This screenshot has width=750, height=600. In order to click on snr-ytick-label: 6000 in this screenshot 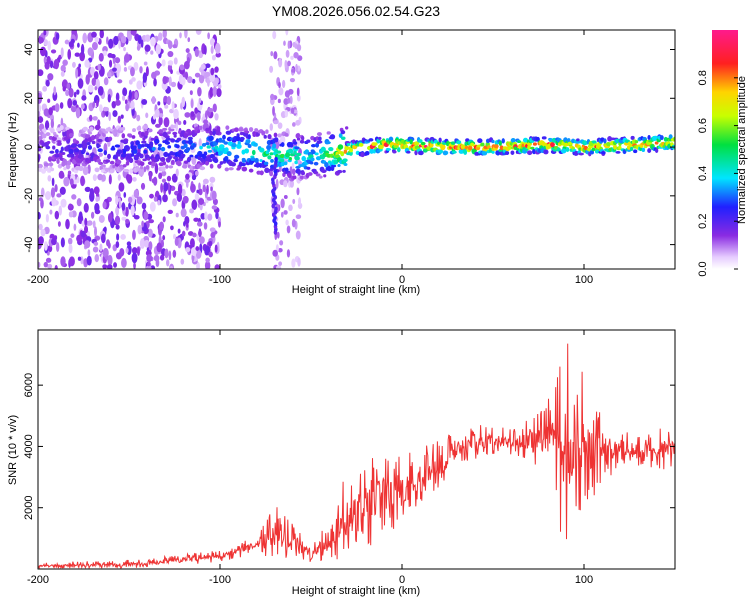, I will do `click(29, 385)`.